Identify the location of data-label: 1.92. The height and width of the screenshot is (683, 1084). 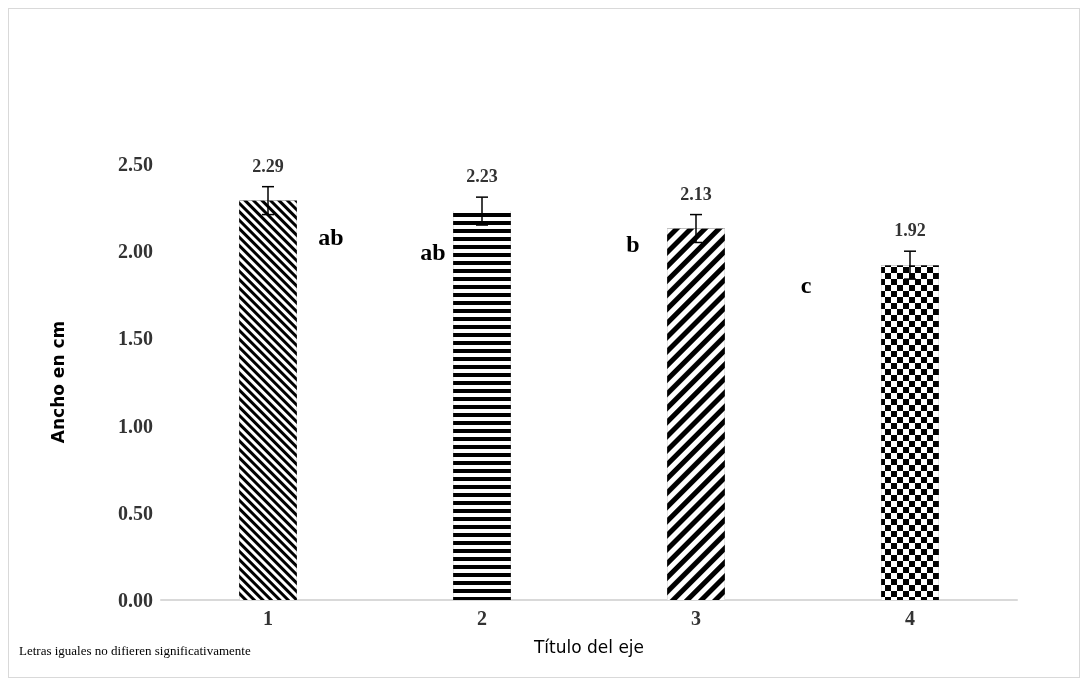
(910, 230).